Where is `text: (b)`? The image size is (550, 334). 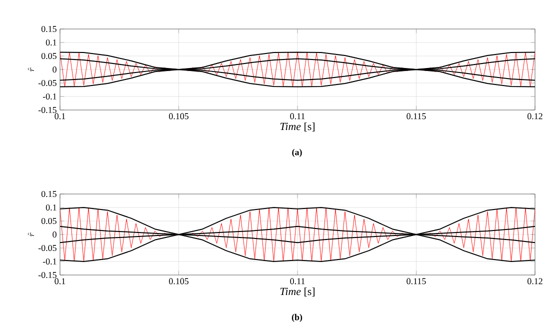
text: (b) is located at coordinates (297, 318).